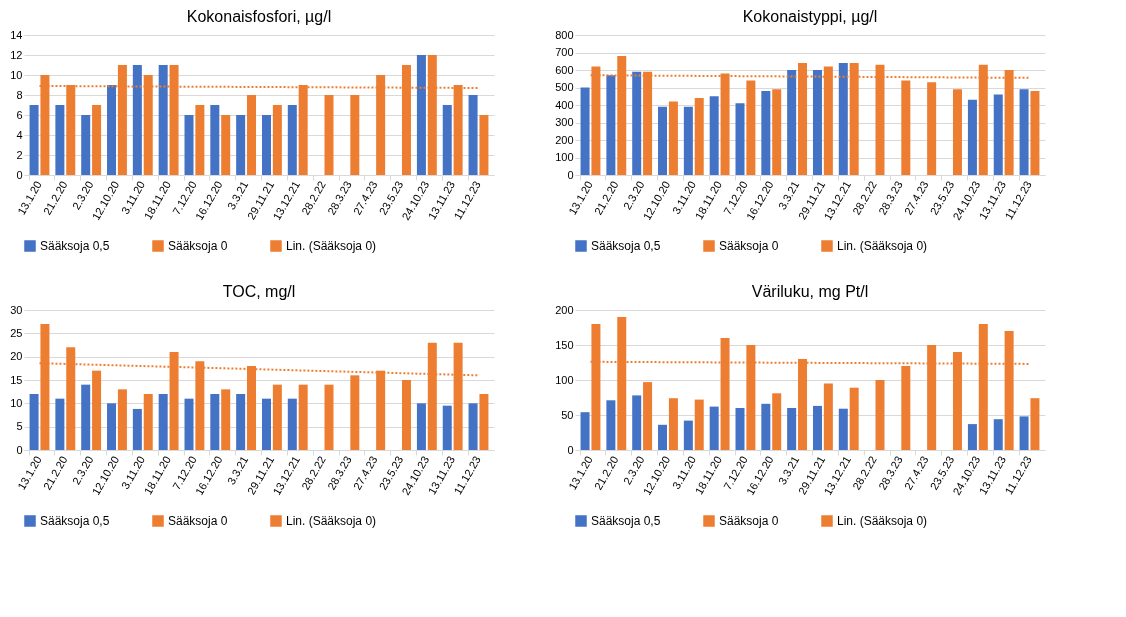  Describe the element at coordinates (19, 134) in the screenshot. I see `y-tick-label: 4` at that location.